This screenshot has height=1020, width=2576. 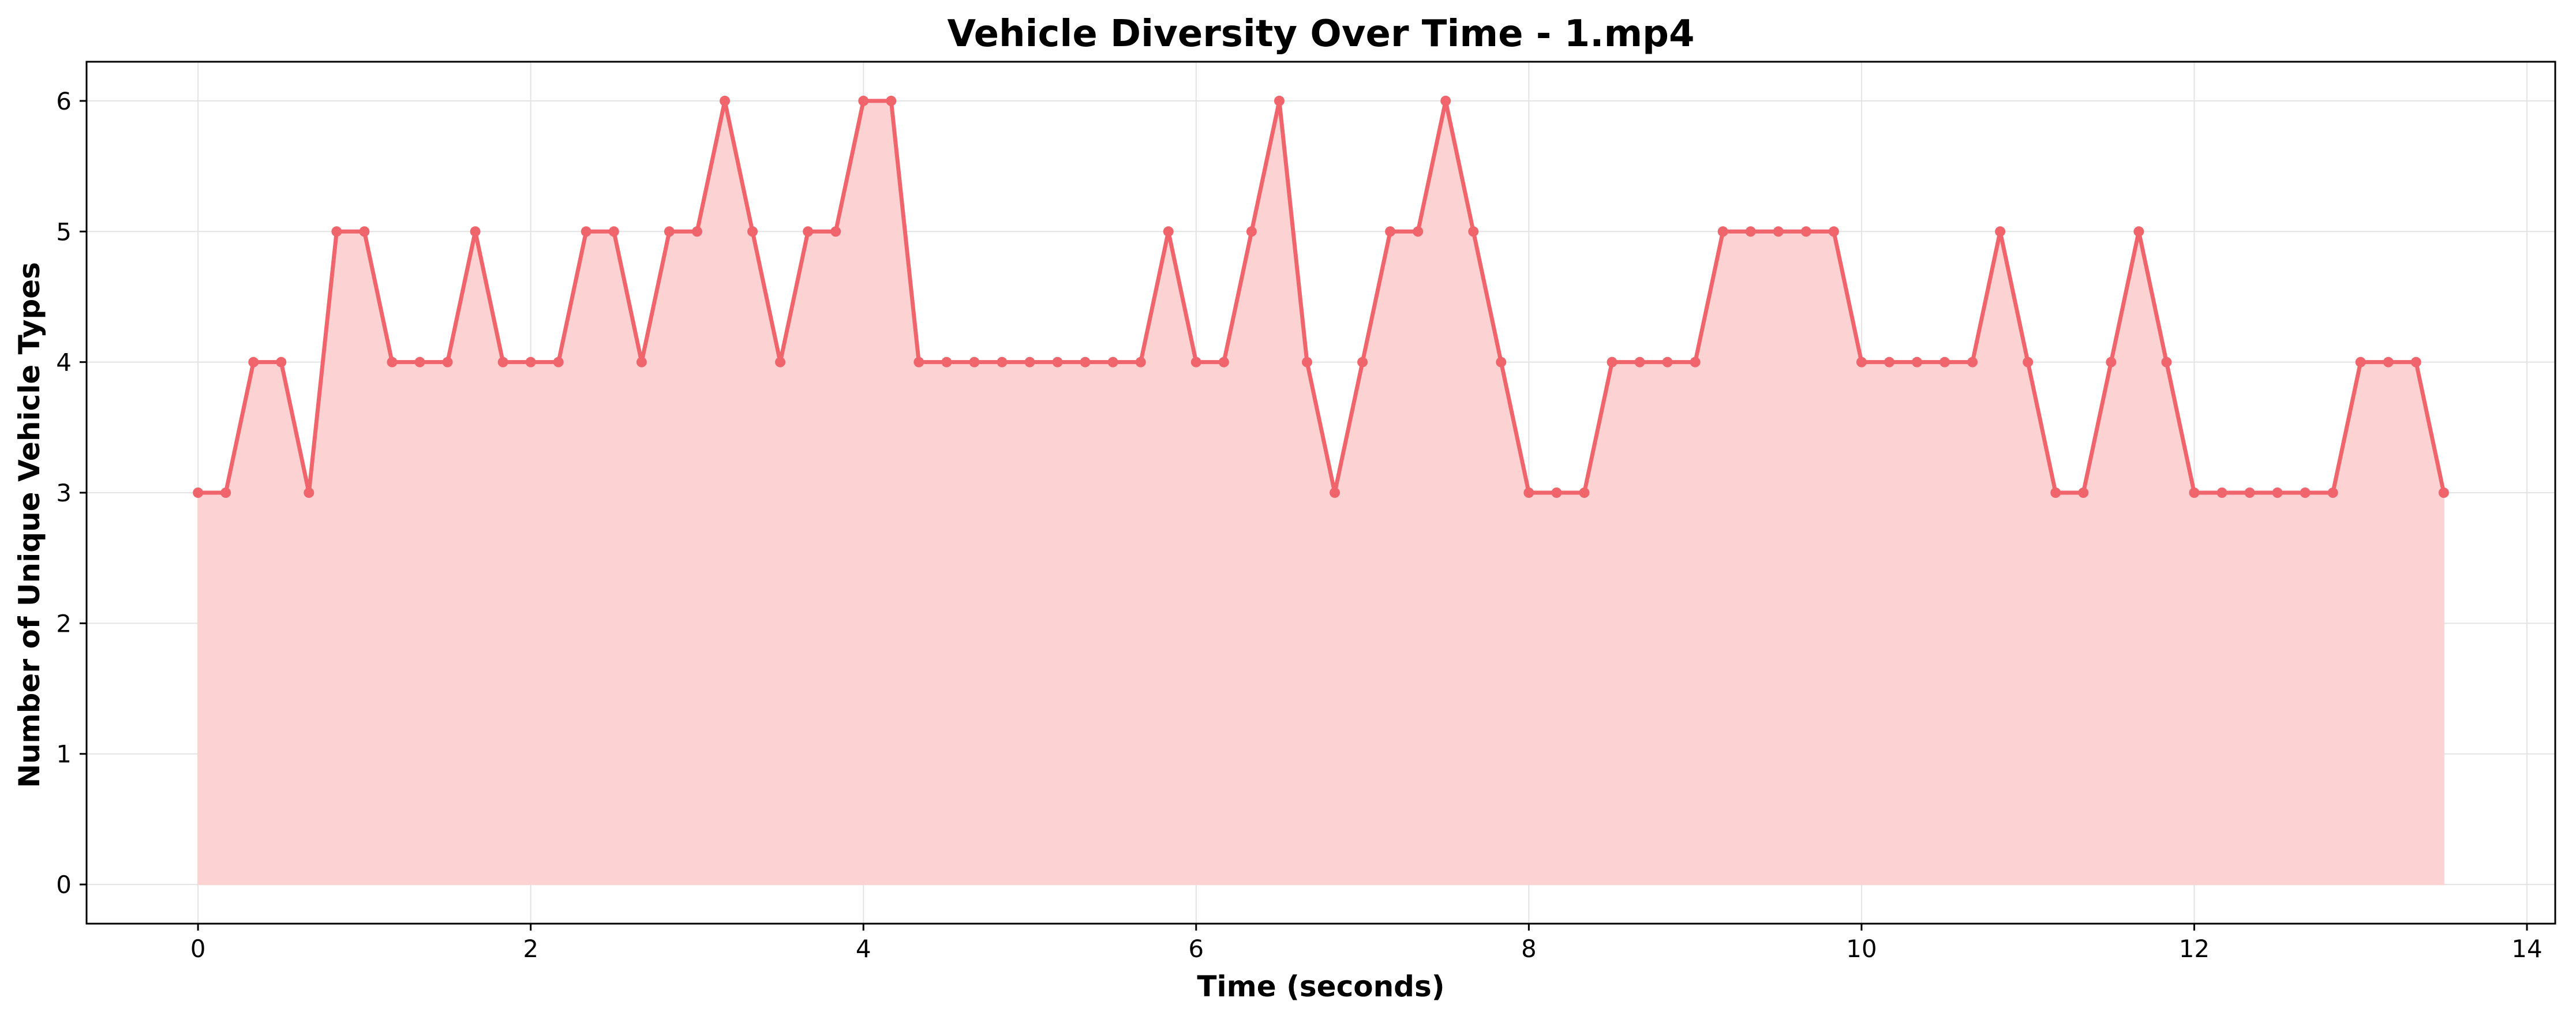 I want to click on y-tick-label: 4, so click(x=64, y=362).